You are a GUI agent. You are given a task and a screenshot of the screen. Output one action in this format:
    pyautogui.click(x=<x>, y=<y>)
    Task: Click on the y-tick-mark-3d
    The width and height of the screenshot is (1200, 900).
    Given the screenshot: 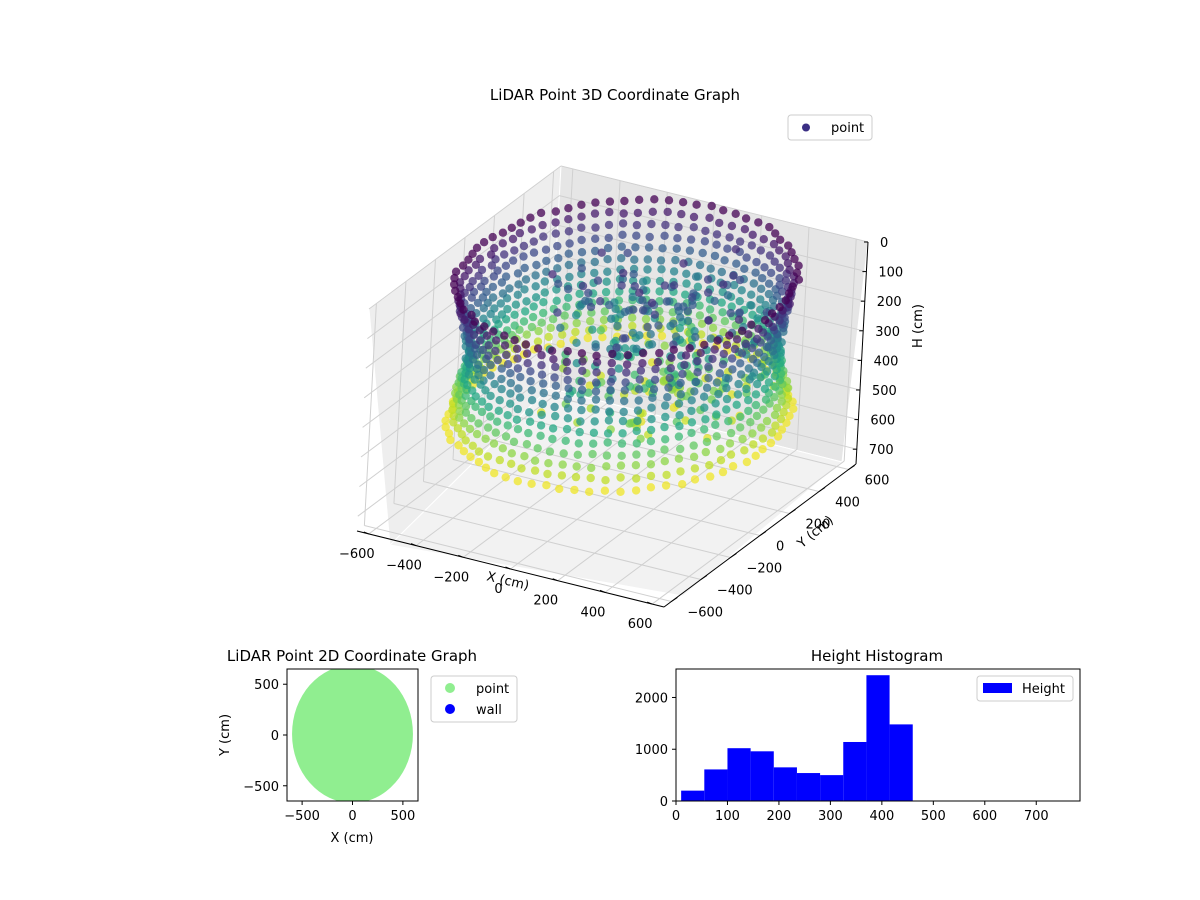 What is the action you would take?
    pyautogui.click(x=822, y=489)
    